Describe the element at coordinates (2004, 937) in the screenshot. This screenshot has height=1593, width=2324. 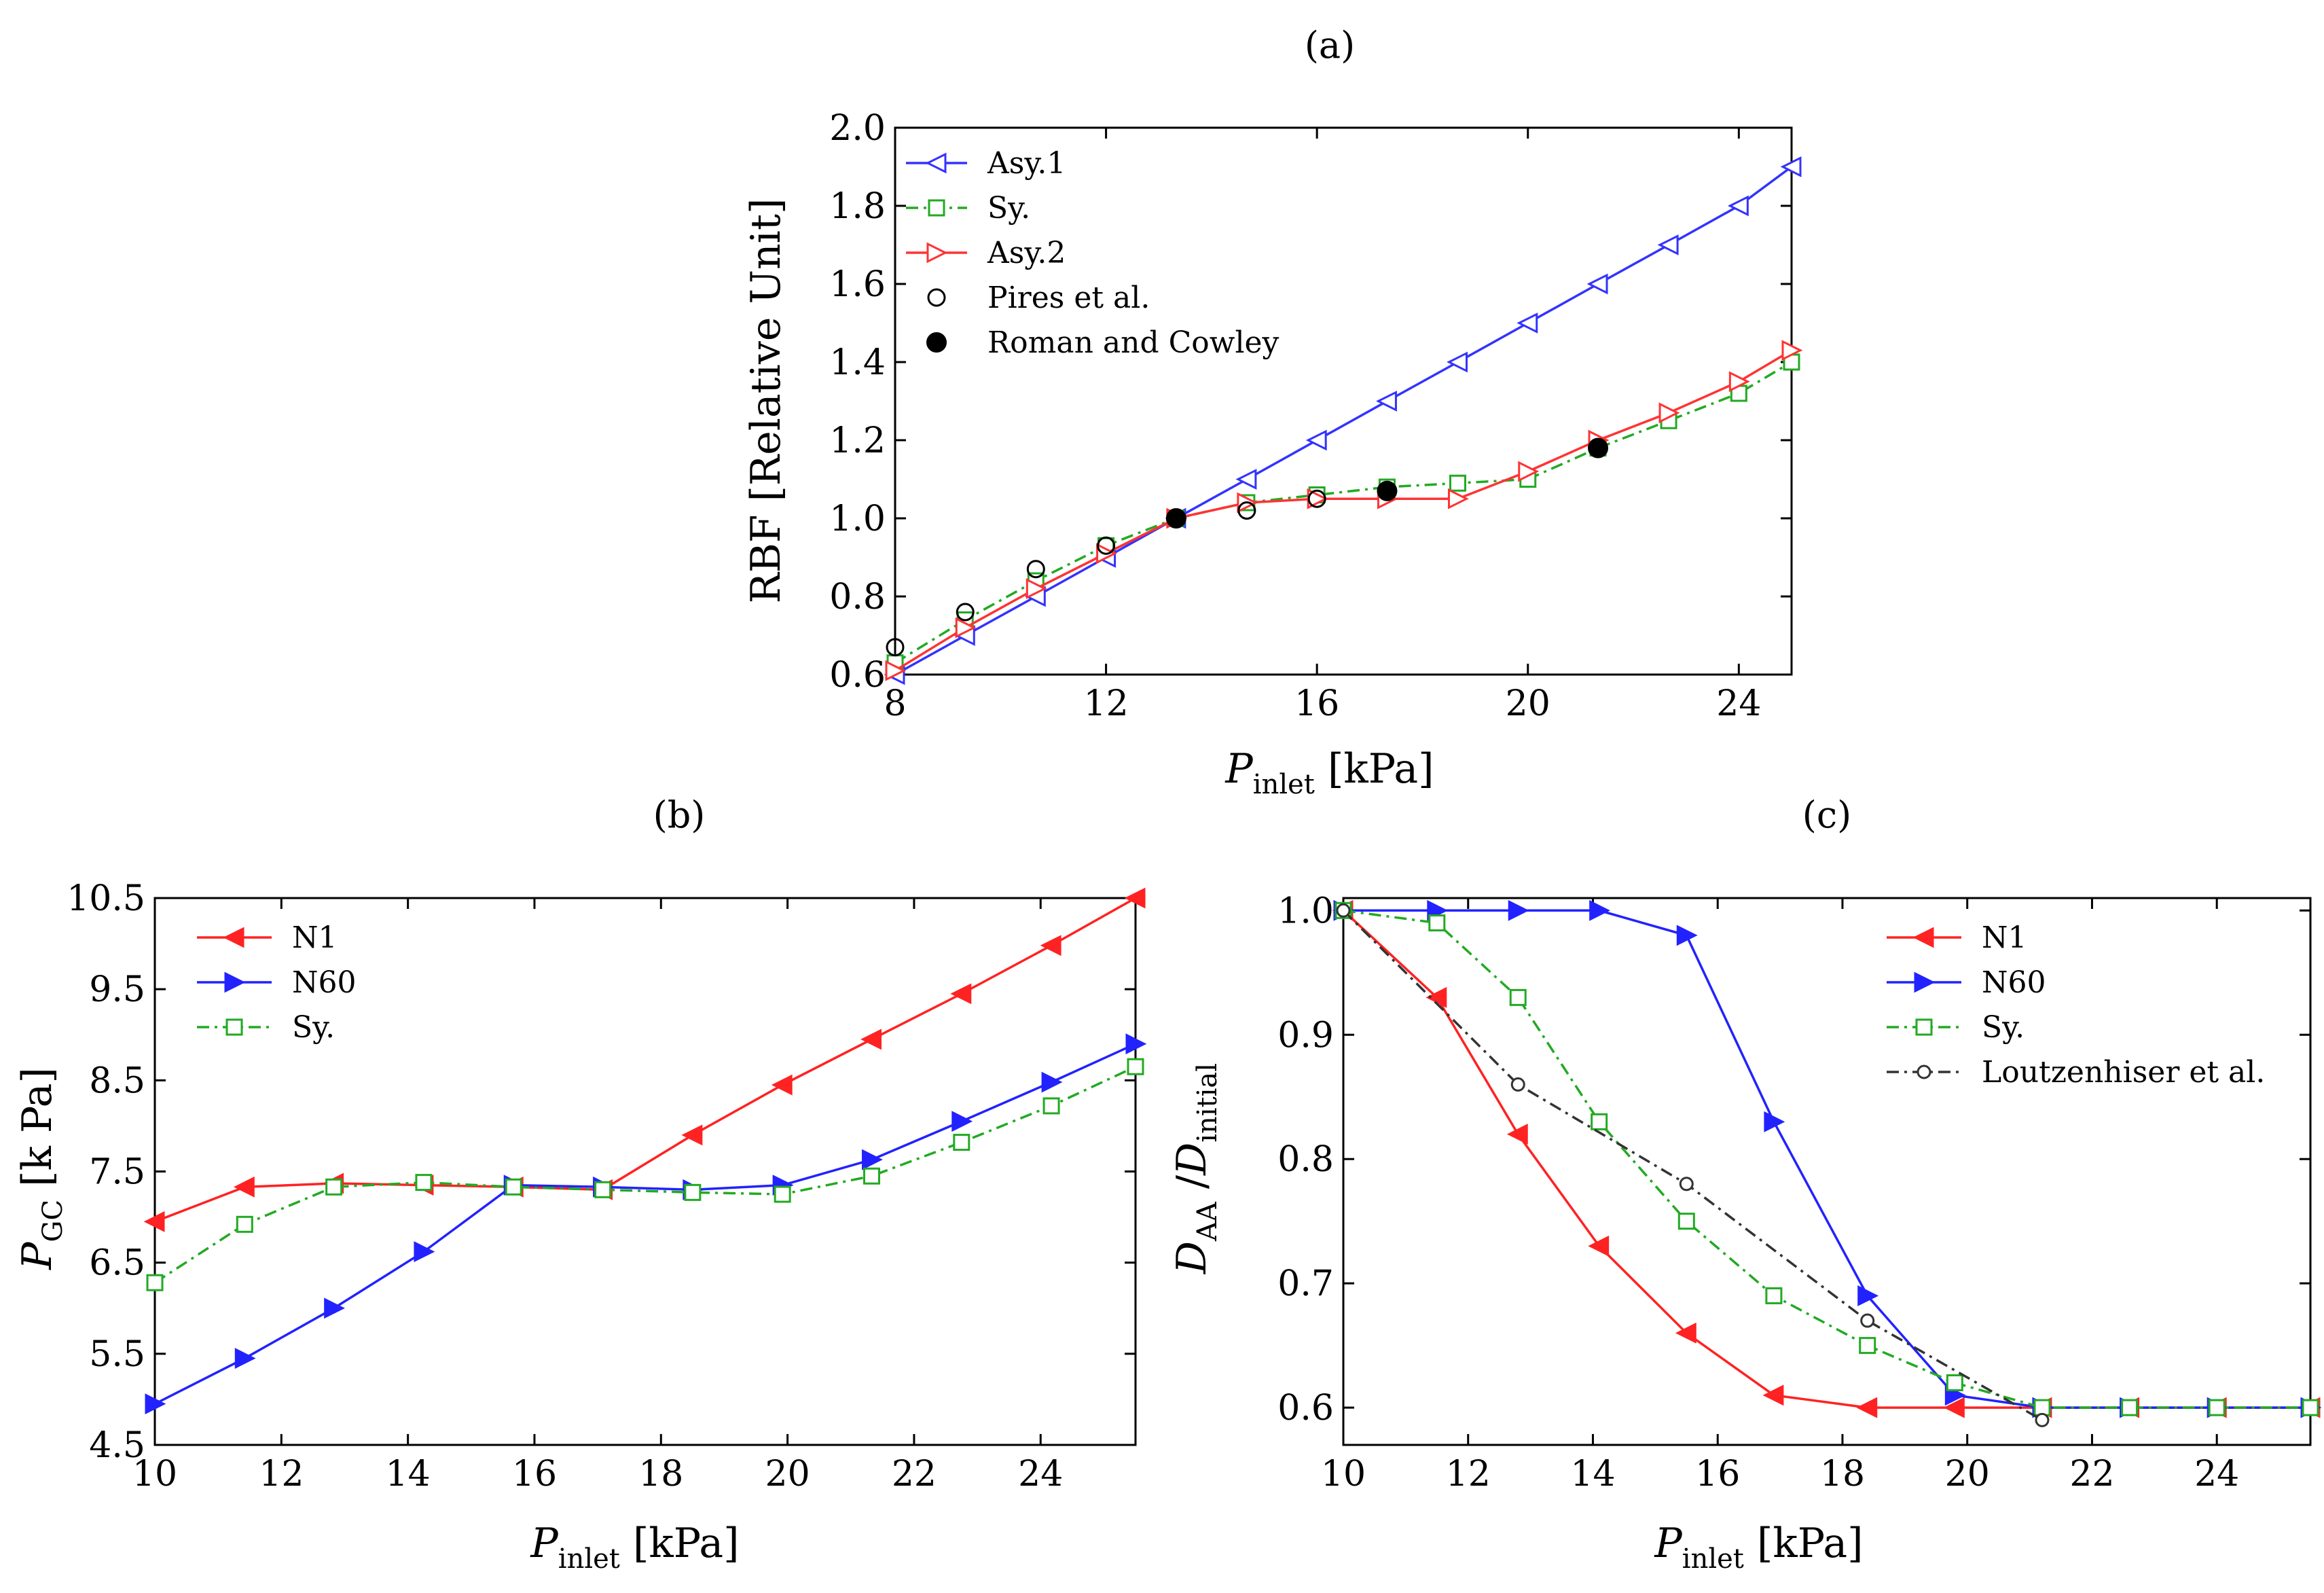
I see `legend-label: N1` at that location.